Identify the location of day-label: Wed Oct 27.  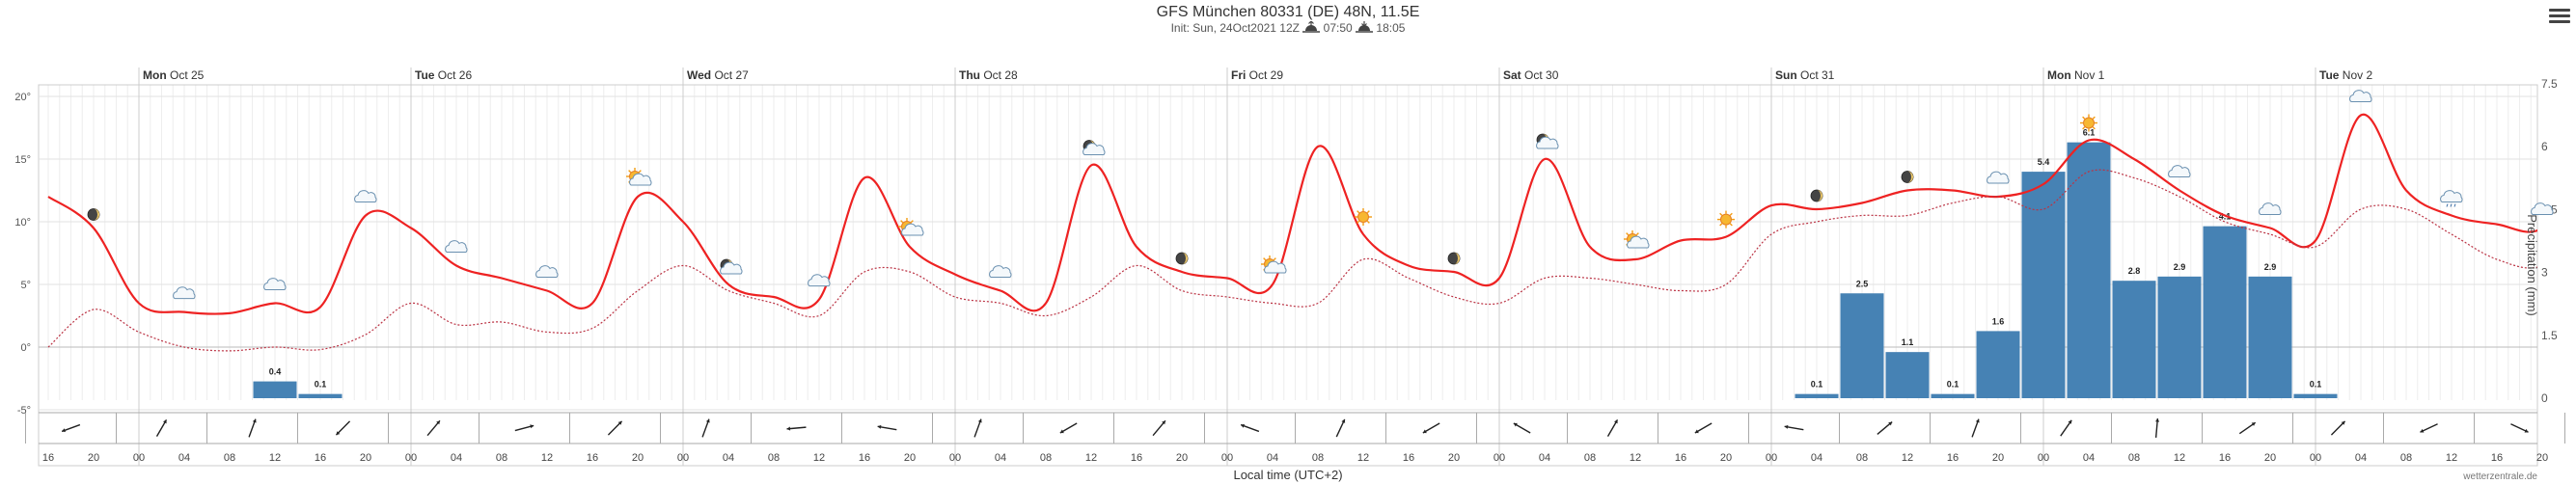
(718, 75).